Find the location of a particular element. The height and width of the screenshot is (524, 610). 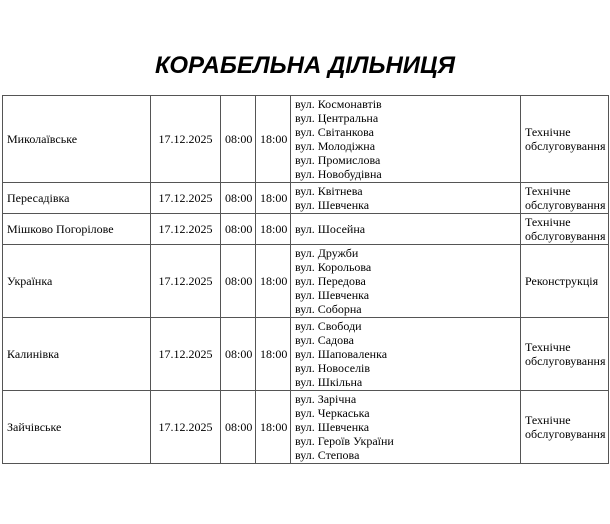

location-cell: Українка is located at coordinates (76, 281).